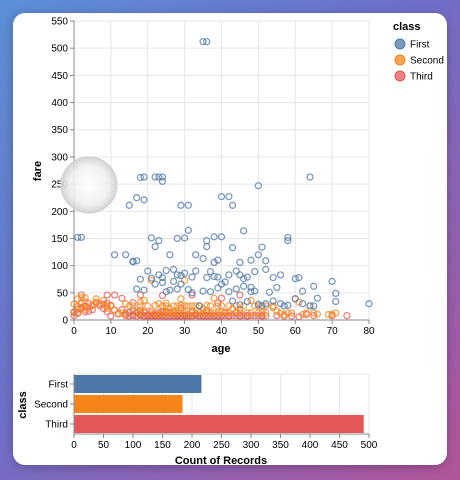  I want to click on bars, so click(219, 404).